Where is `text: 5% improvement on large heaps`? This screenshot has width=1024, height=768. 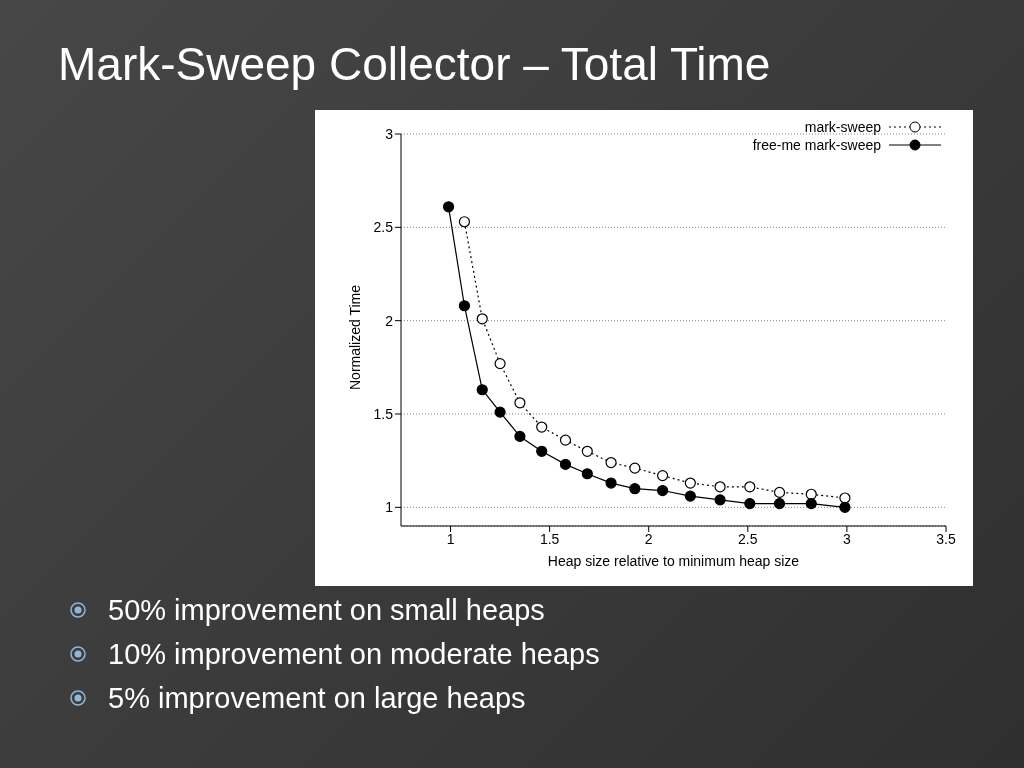 text: 5% improvement on large heaps is located at coordinates (317, 698).